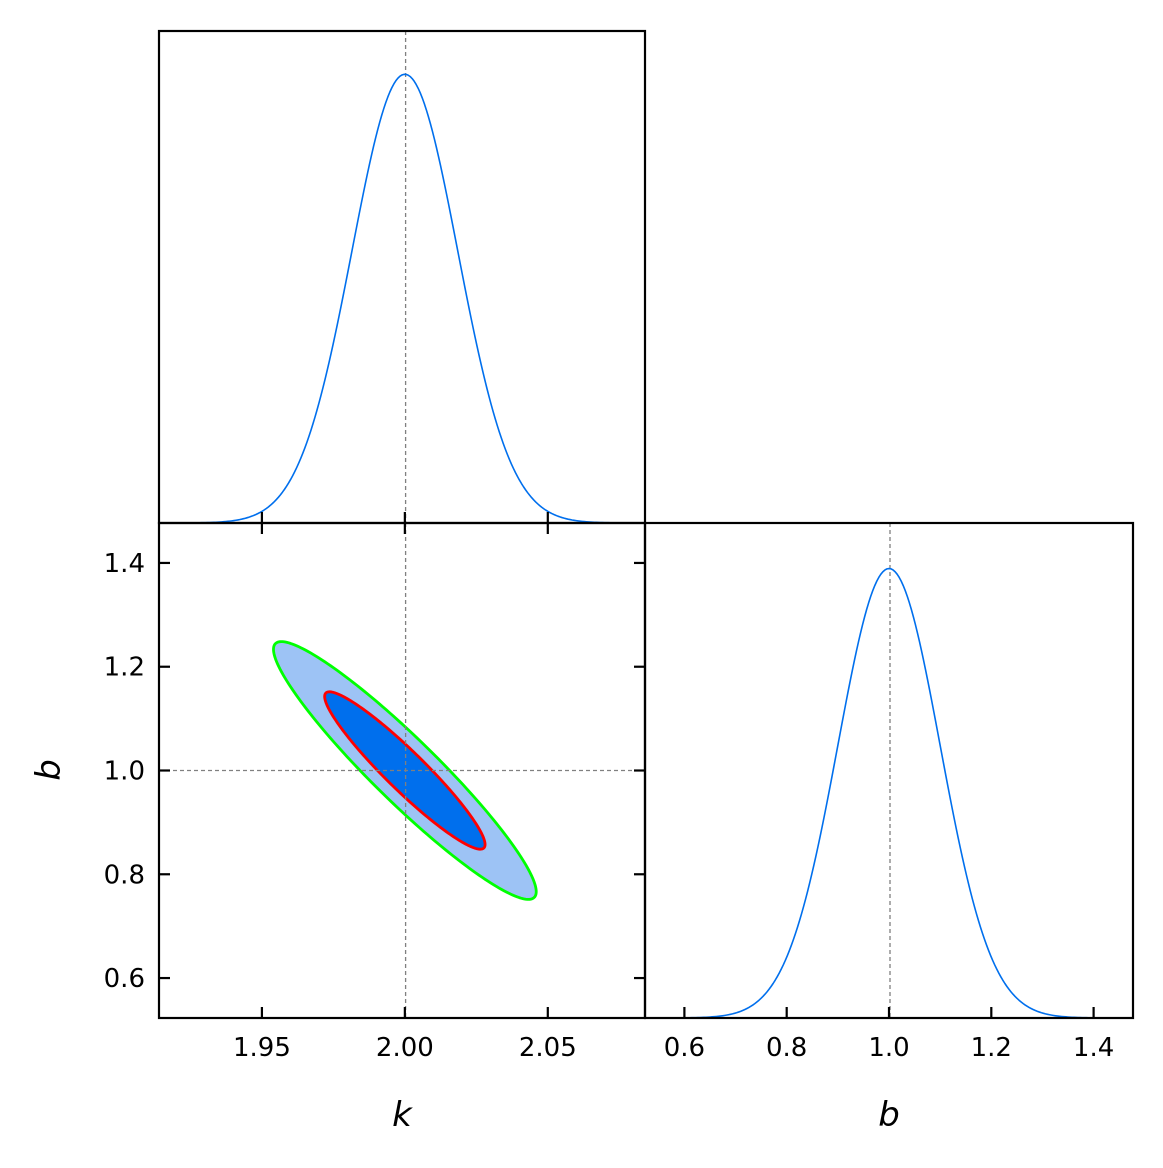  I want to click on tick-label-b-y-0: 0.6, so click(124, 979).